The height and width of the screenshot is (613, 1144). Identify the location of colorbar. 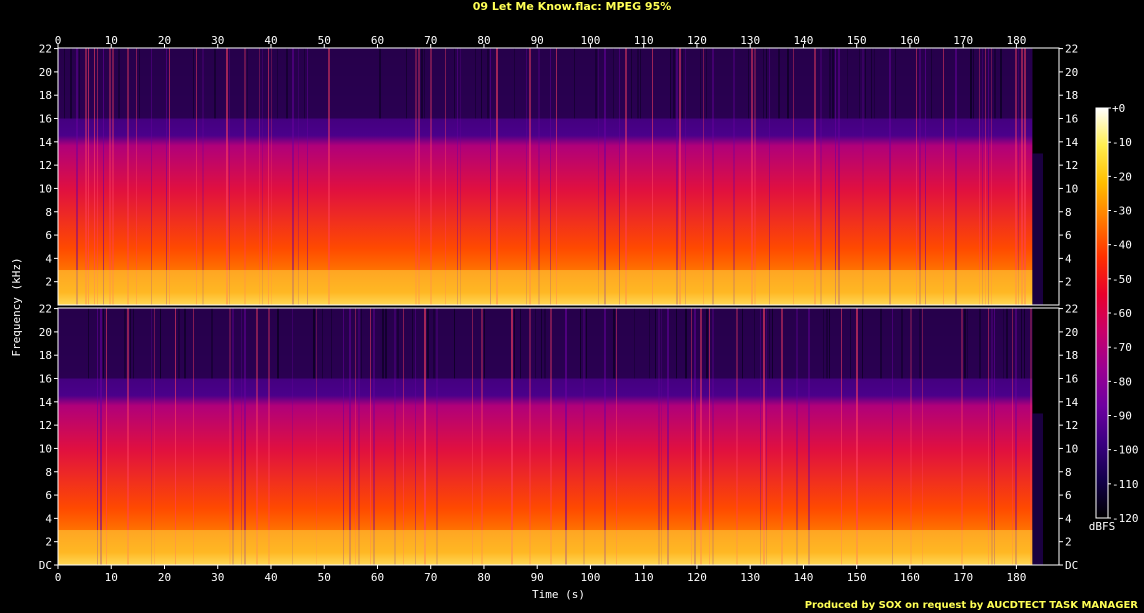
(1102, 313).